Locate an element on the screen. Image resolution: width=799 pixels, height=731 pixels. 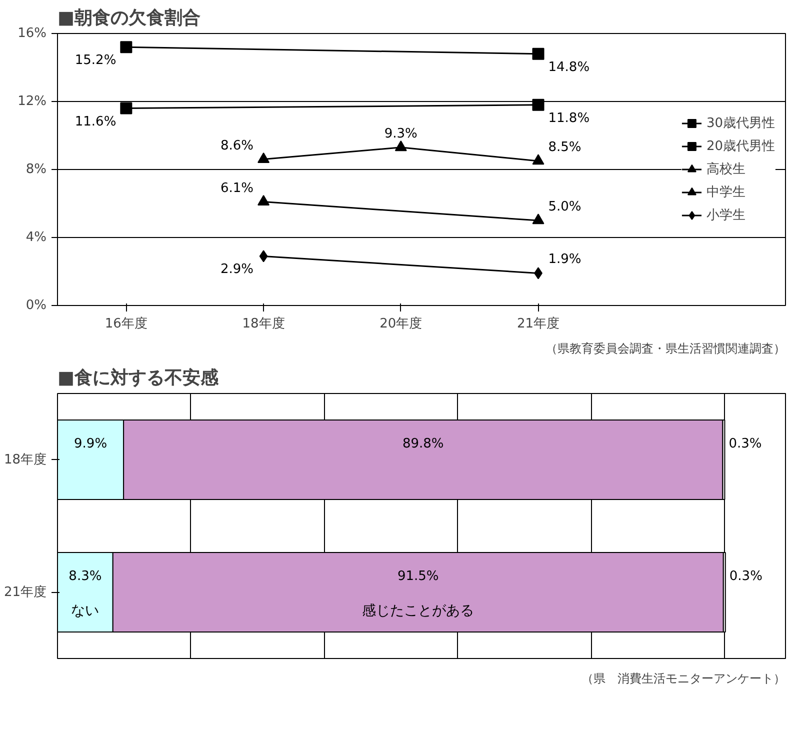
y-tick-label: 21年度 is located at coordinates (25, 592).